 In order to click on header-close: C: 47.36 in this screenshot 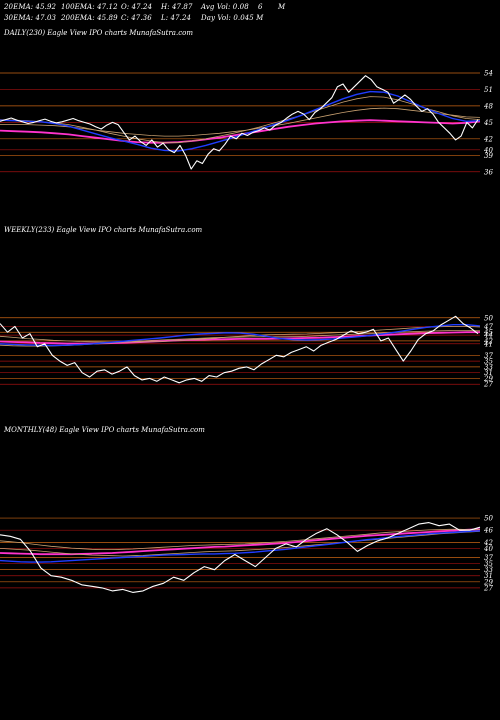, I will do `click(136, 18)`.